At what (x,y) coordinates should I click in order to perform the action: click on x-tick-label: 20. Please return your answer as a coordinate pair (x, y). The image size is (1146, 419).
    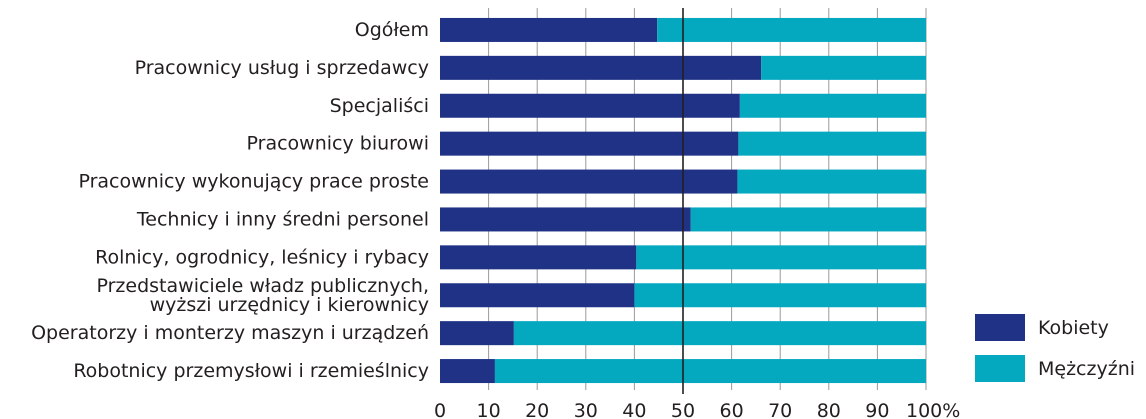
    Looking at the image, I should click on (537, 409).